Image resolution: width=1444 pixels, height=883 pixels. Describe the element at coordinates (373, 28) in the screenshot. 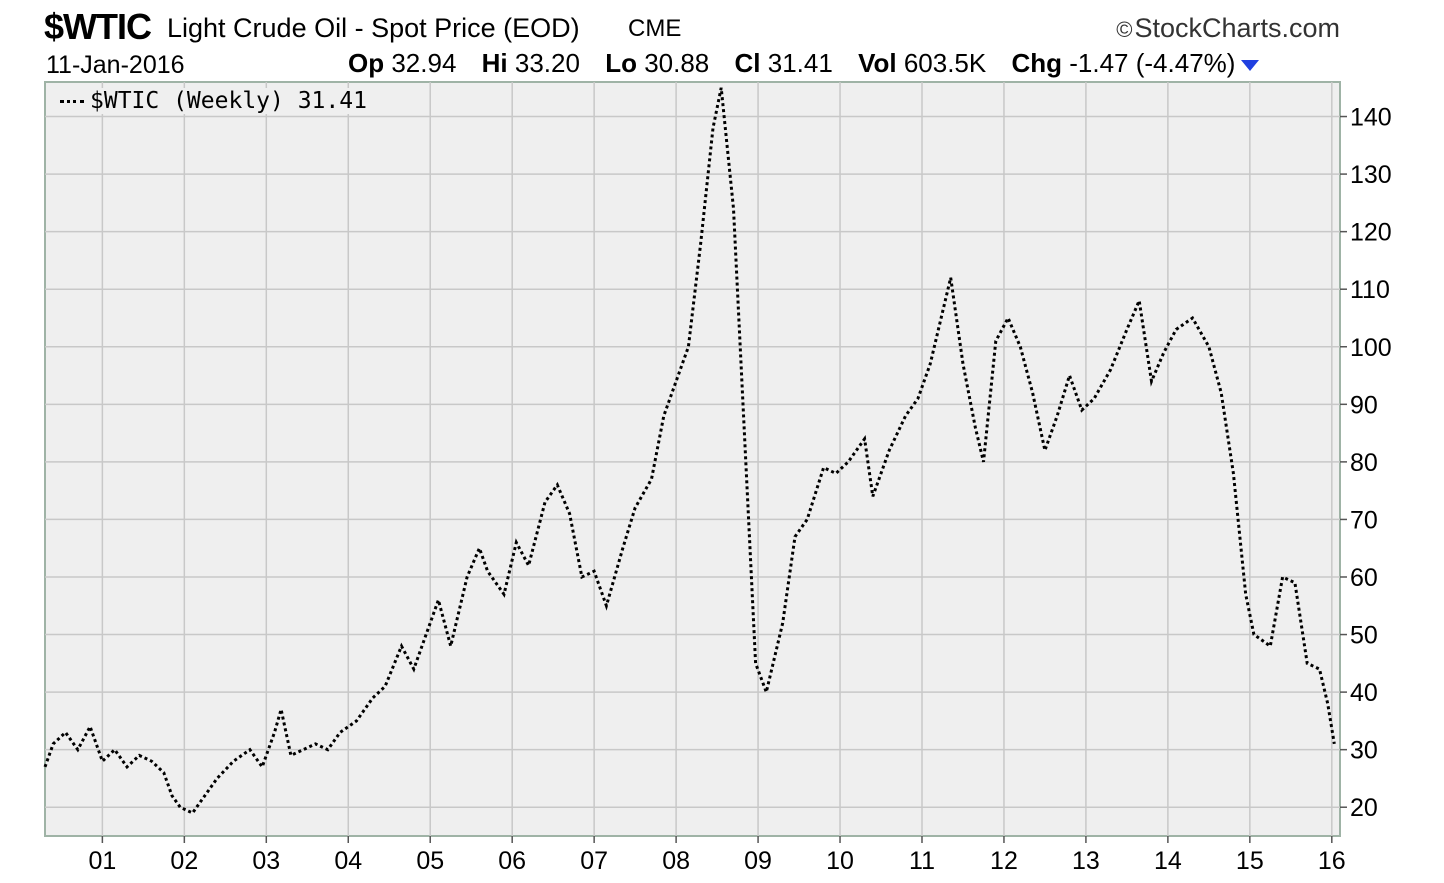

I see `instrument-name: Light Crude Oil - Spot Price (EOD)` at that location.